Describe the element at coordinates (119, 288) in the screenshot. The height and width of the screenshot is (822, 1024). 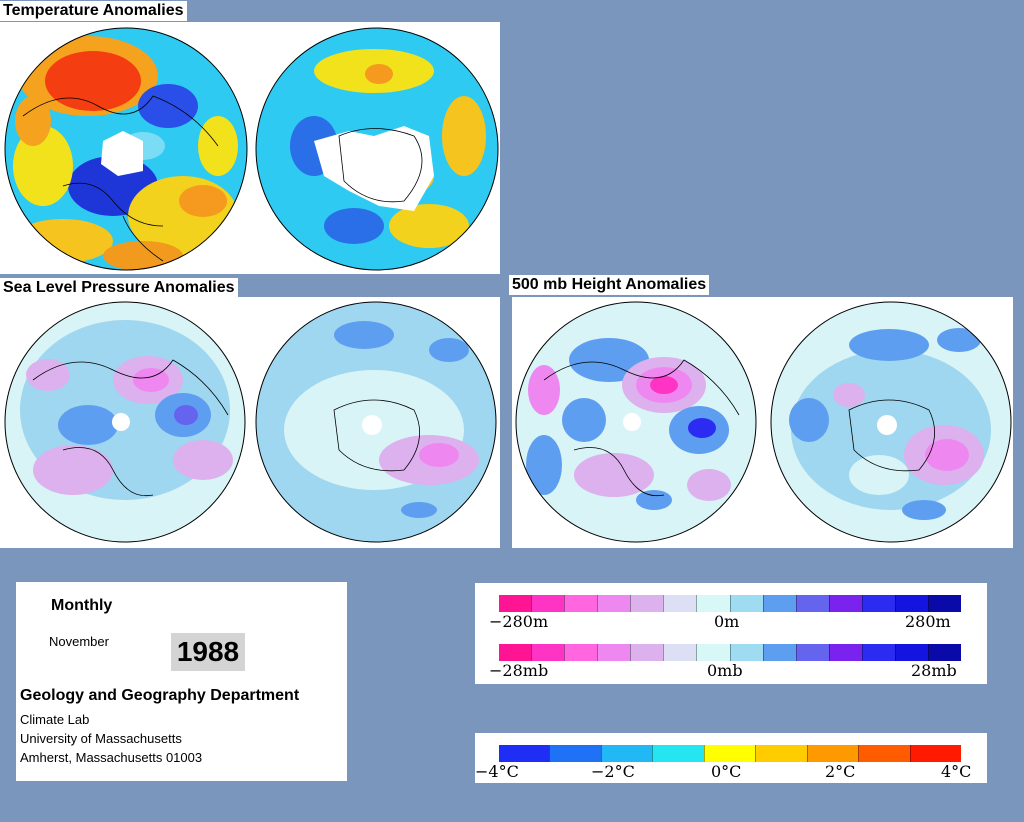
I see `slp-title: Sea Level Pressure Anomalies` at that location.